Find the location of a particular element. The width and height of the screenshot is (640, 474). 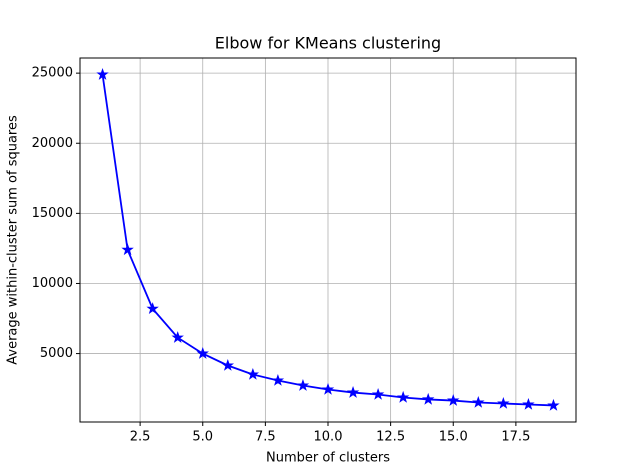

y-tick-label: 10000 is located at coordinates (52, 283).